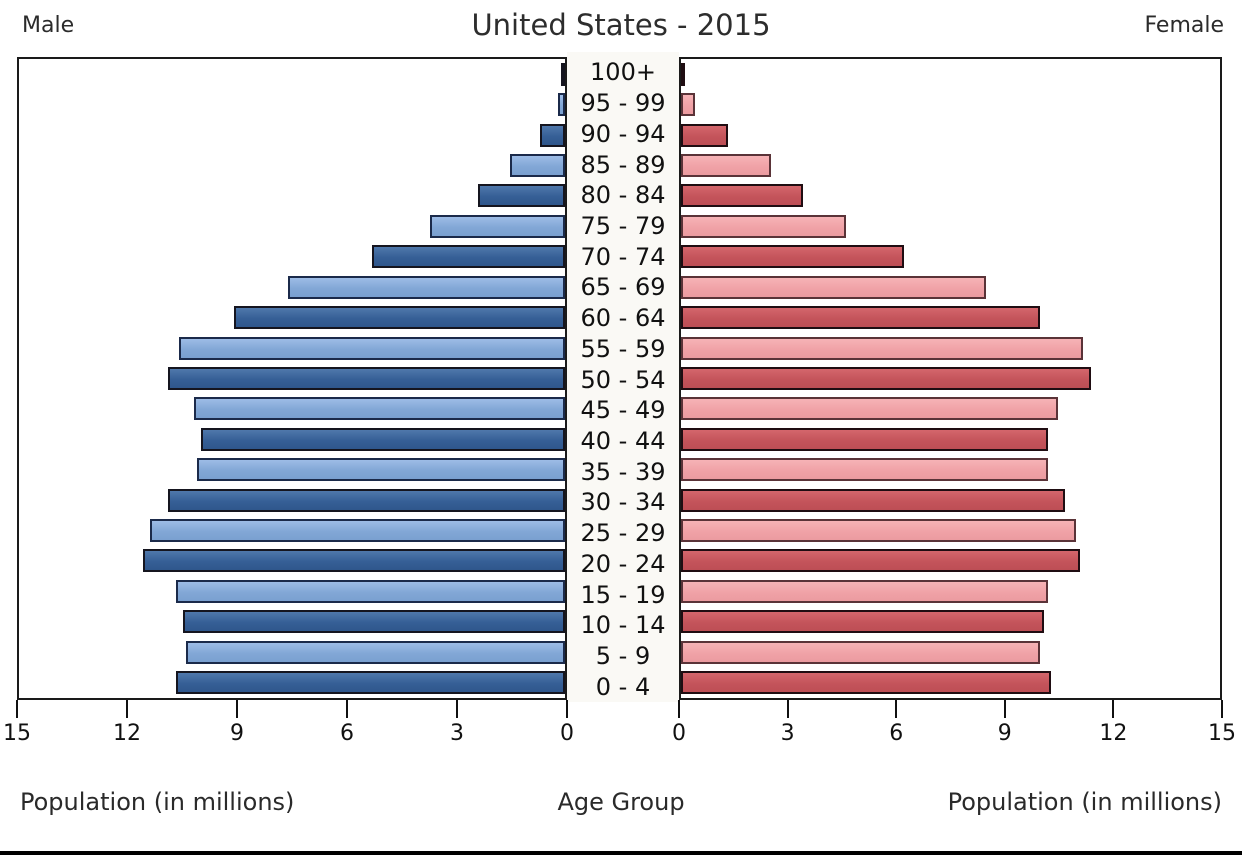 This screenshot has width=1242, height=861. What do you see at coordinates (1004, 733) in the screenshot?
I see `female-tick-label-9: 9` at bounding box center [1004, 733].